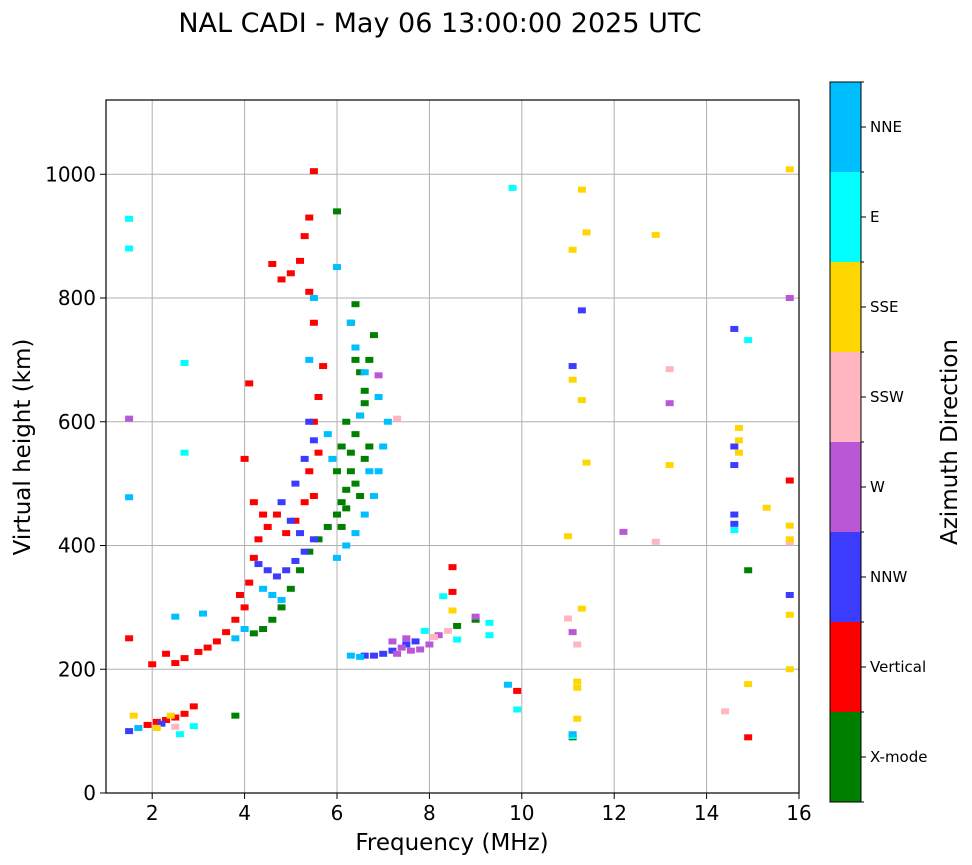 The image size is (972, 865). Describe the element at coordinates (613, 813) in the screenshot. I see `x-tick-label: 12` at that location.